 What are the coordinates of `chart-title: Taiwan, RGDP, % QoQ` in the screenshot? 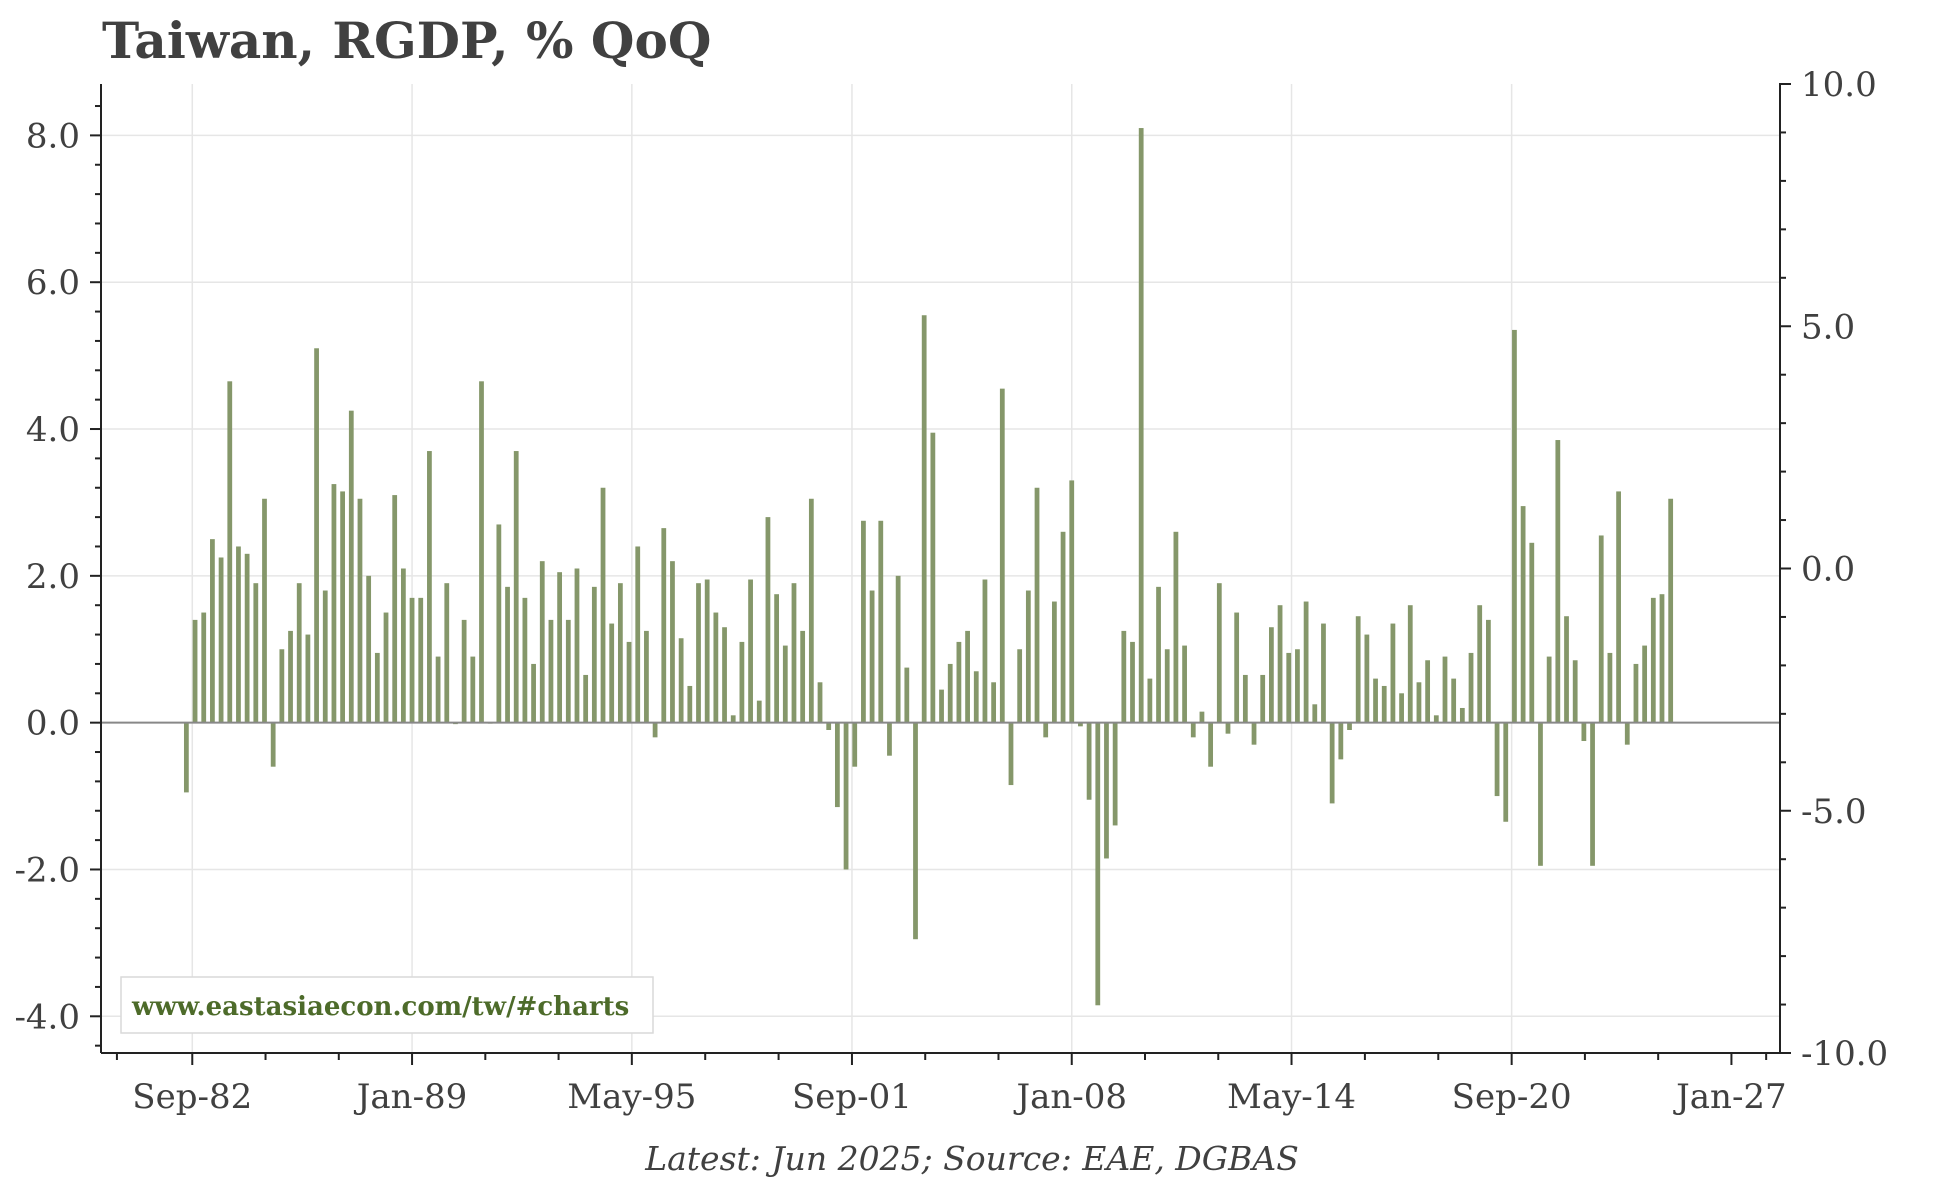 It's located at (406, 40).